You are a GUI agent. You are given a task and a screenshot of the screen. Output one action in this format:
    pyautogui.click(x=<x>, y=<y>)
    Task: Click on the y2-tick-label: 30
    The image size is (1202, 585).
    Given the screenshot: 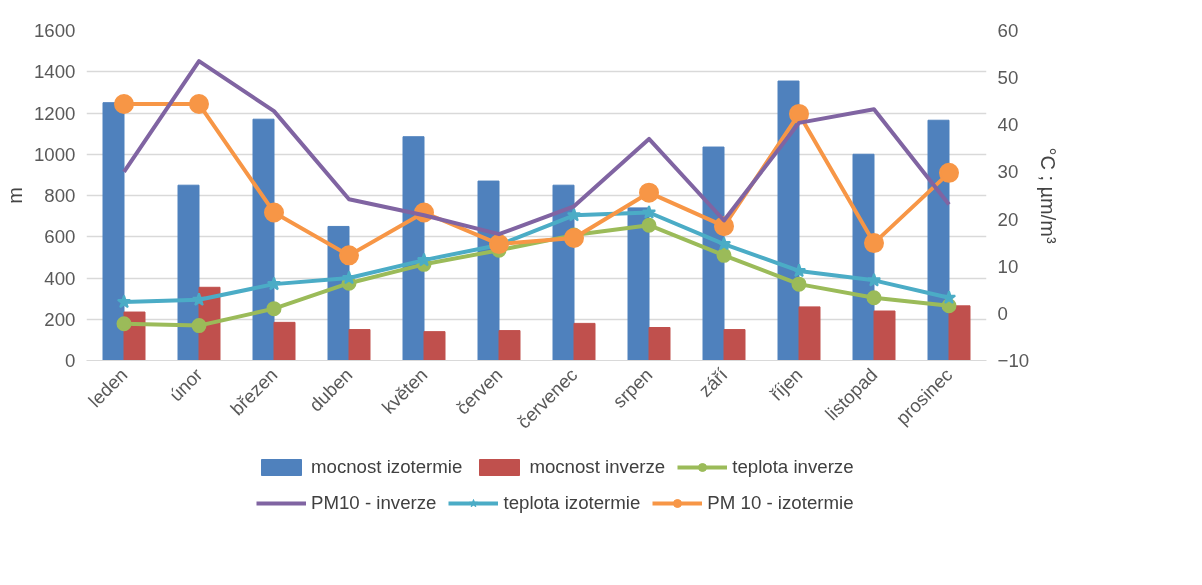 What is the action you would take?
    pyautogui.click(x=1008, y=172)
    